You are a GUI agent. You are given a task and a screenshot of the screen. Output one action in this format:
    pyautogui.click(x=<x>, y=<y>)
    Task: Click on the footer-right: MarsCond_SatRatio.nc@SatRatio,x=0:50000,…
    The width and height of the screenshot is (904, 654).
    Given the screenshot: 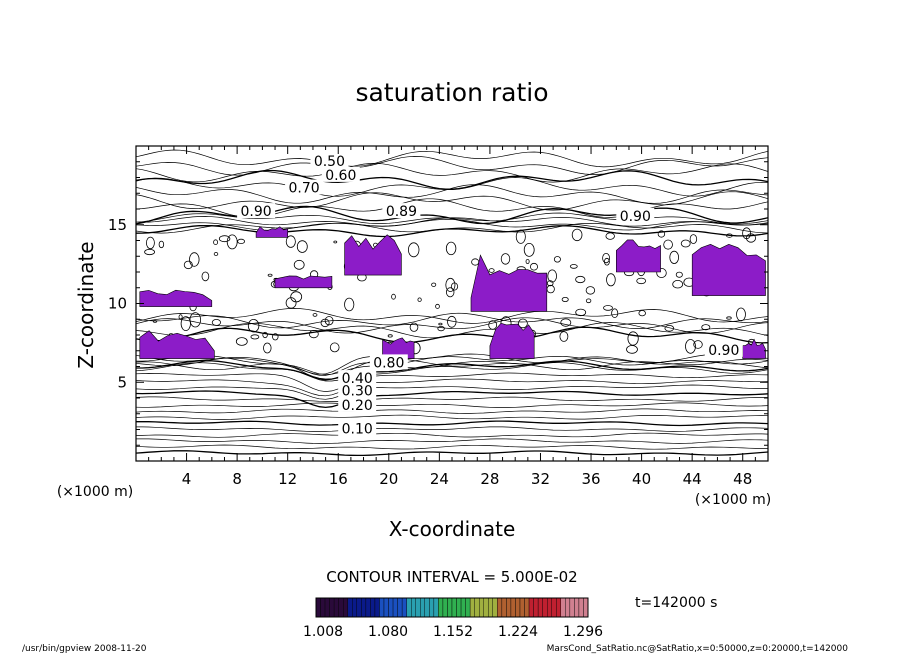 What is the action you would take?
    pyautogui.click(x=698, y=649)
    